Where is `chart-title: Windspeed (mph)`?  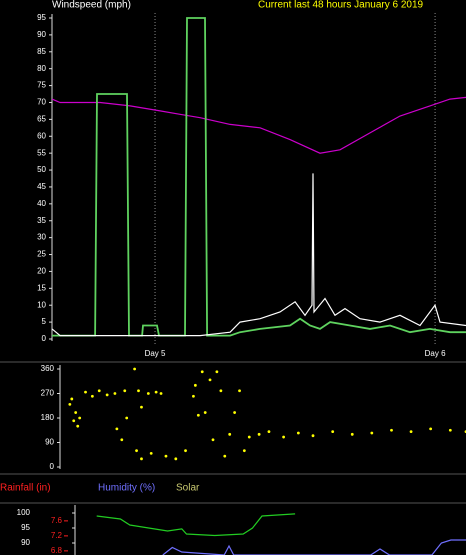
chart-title: Windspeed (mph) is located at coordinates (91, 5).